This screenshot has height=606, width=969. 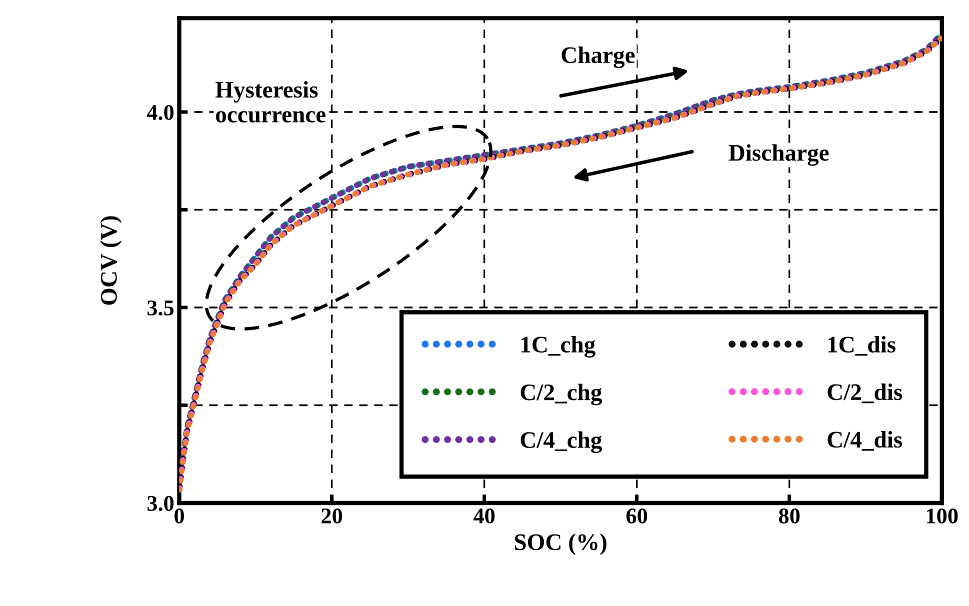 I want to click on legend-label: C/4_dis, so click(x=865, y=441).